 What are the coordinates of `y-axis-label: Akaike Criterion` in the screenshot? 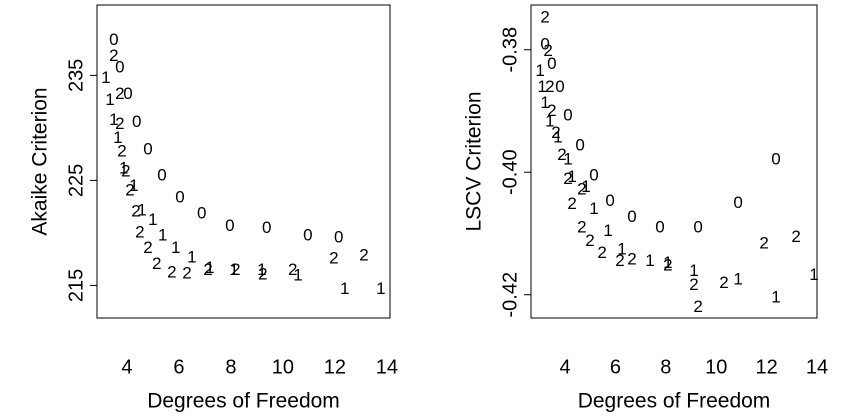 It's located at (40, 161).